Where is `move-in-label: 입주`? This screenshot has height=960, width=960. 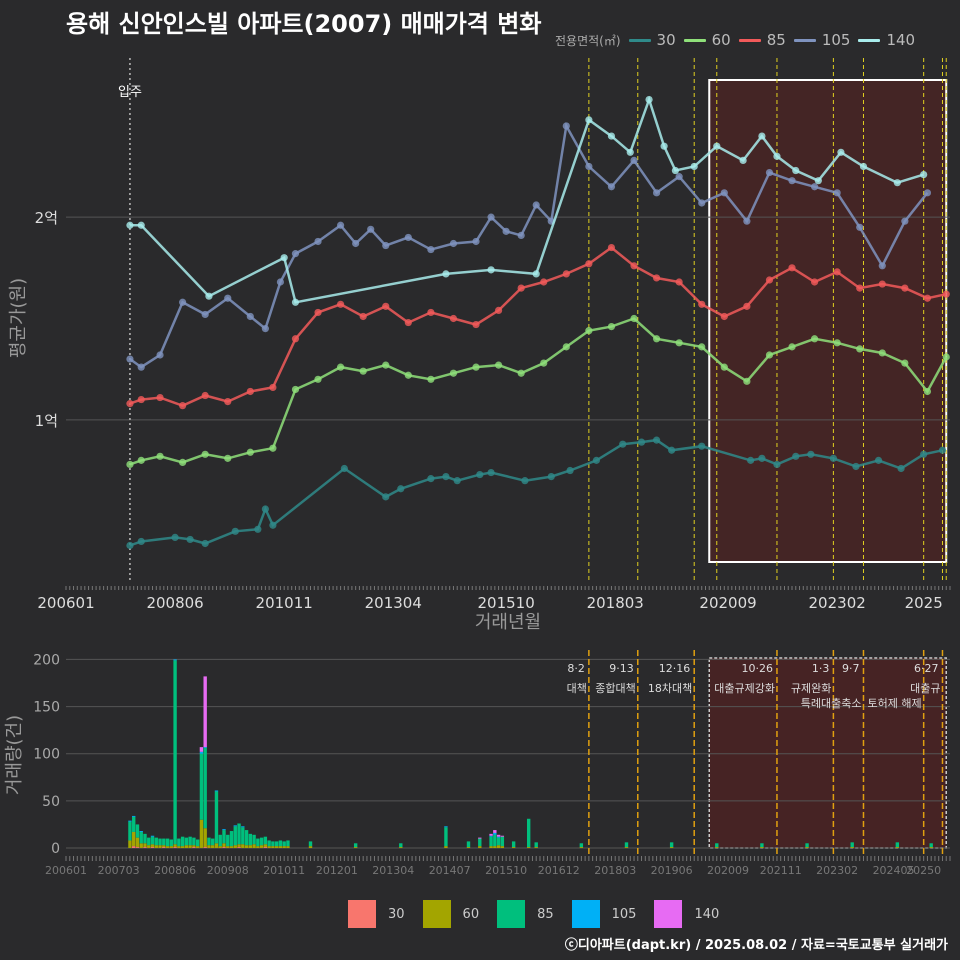 move-in-label: 입주 is located at coordinates (130, 92).